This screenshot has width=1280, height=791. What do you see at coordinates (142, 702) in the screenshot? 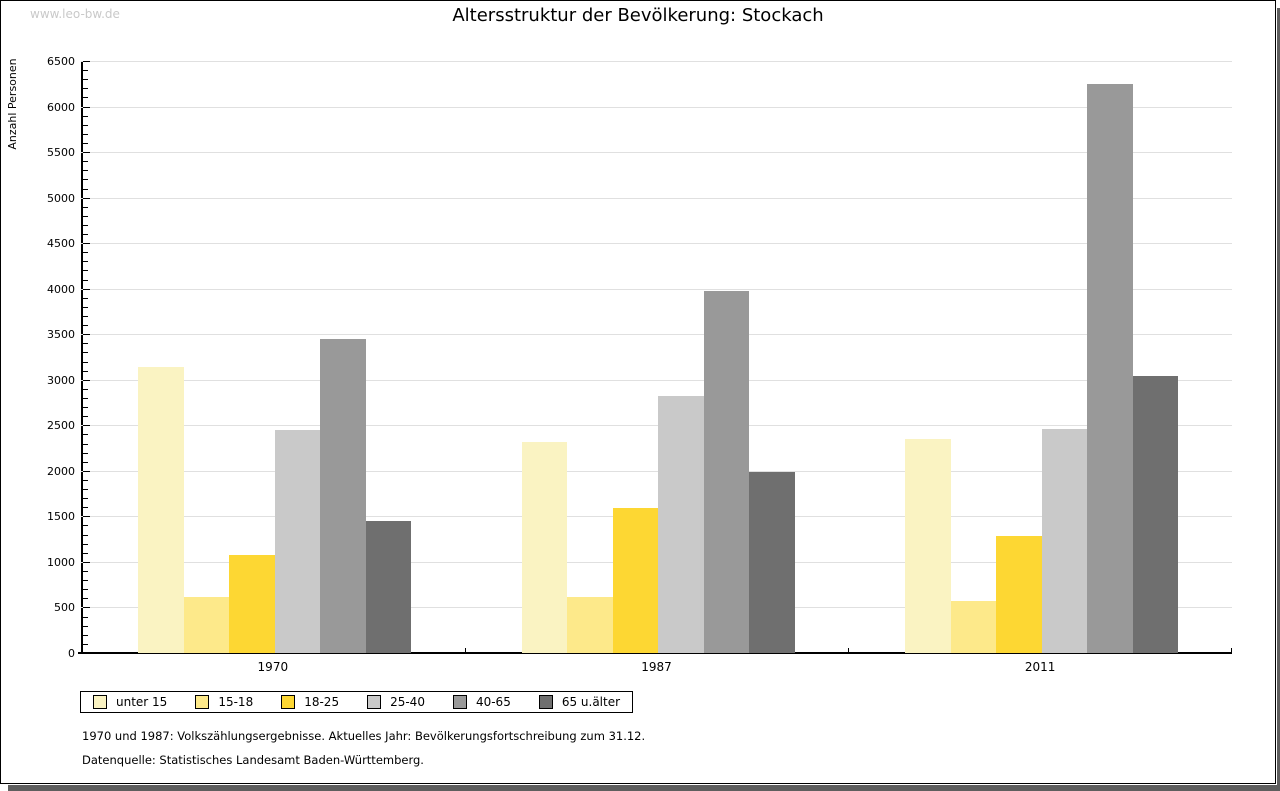
I see `legend-label: unter 15` at bounding box center [142, 702].